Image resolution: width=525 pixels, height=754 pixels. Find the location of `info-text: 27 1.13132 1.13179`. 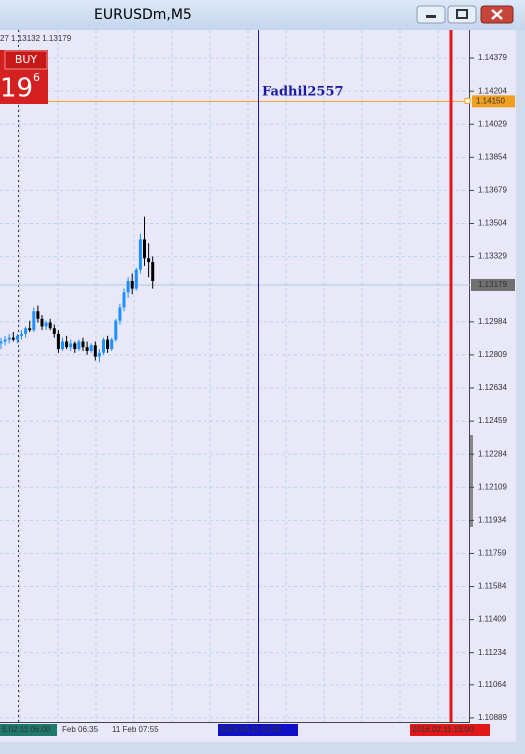

info-text: 27 1.13132 1.13179 is located at coordinates (36, 38).